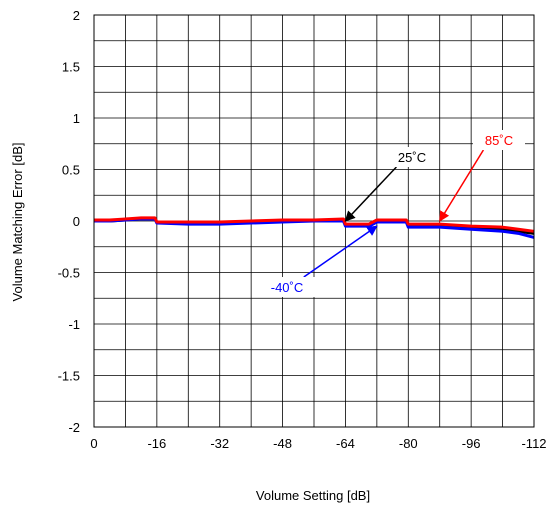 Image resolution: width=551 pixels, height=508 pixels. Describe the element at coordinates (219, 443) in the screenshot. I see `x-tick-label: -32` at that location.